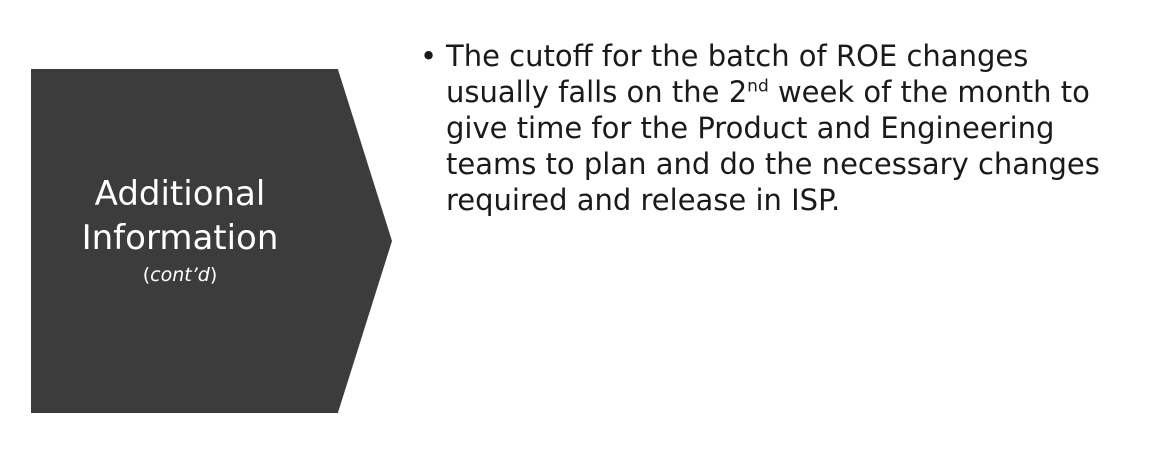 This screenshot has width=1153, height=457. What do you see at coordinates (213, 275) in the screenshot?
I see `subtitle-close-paren: )` at bounding box center [213, 275].